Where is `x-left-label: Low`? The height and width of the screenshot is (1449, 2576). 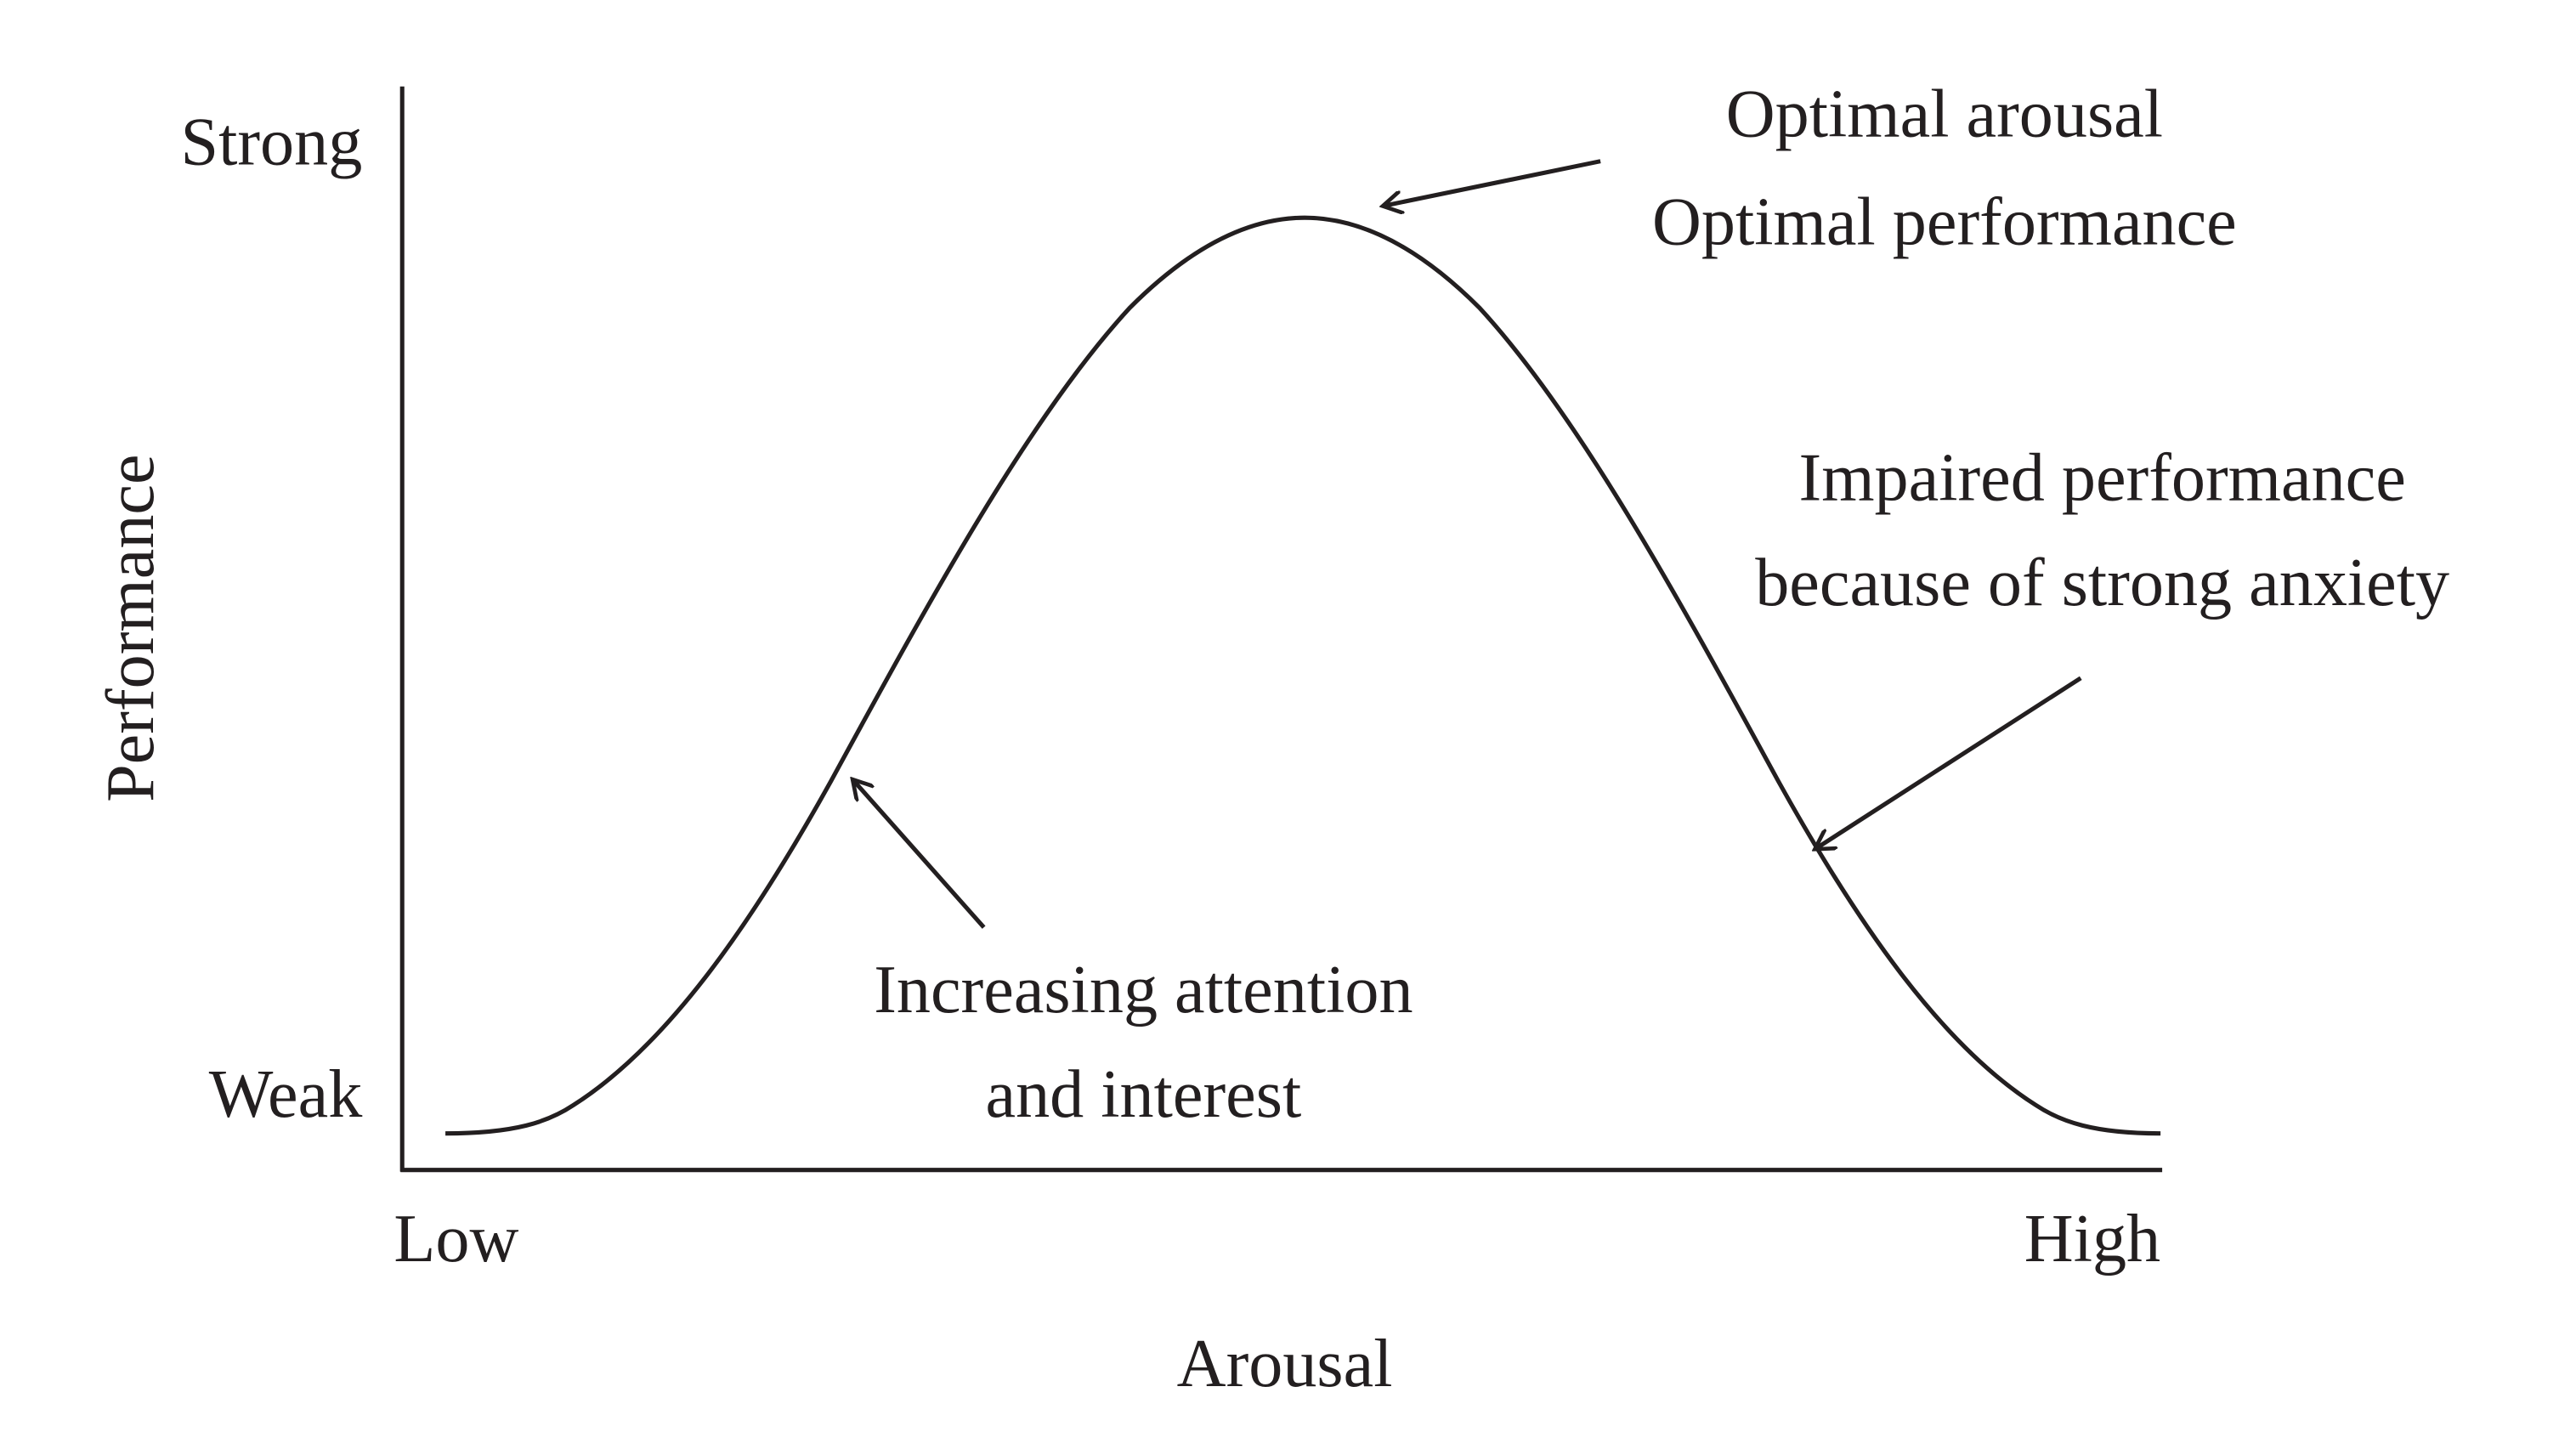 x-left-label: Low is located at coordinates (455, 1239).